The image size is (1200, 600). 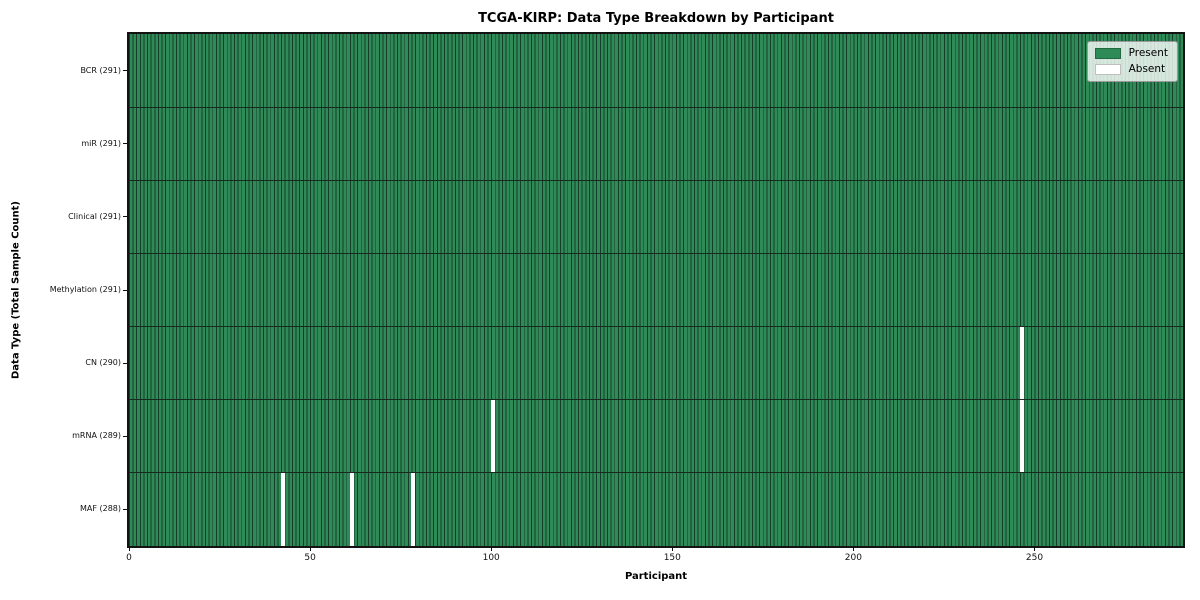 I want to click on legend: Present Absent, so click(x=1132, y=61).